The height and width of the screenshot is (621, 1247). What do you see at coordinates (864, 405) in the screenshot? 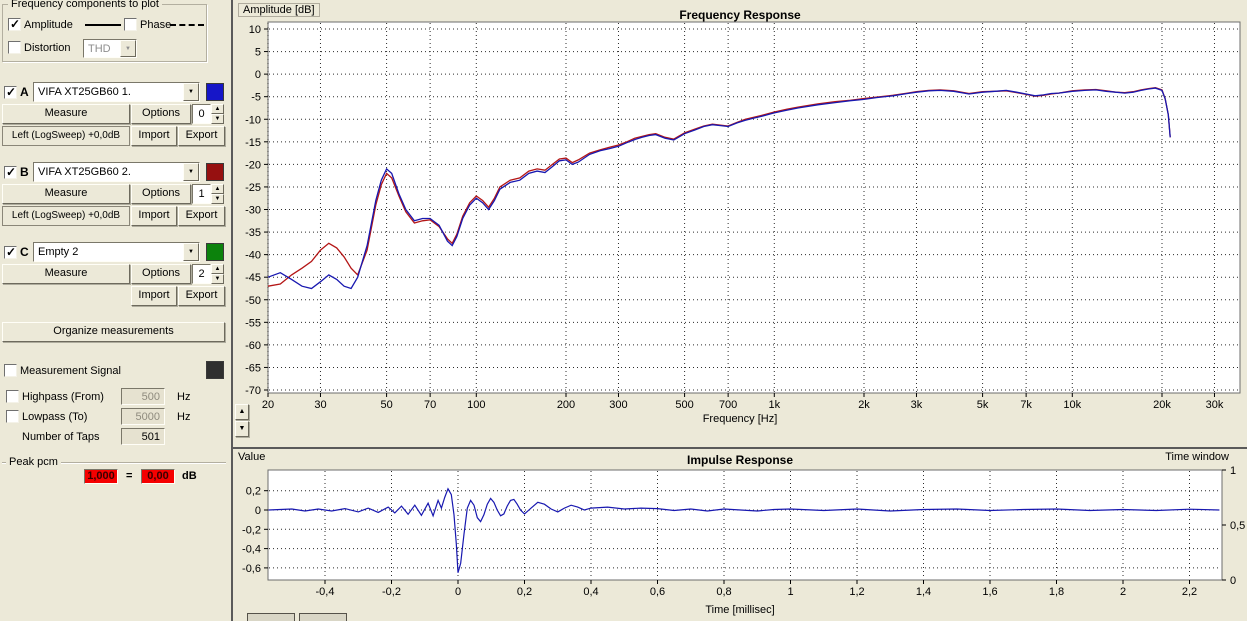
I see `svg-text: 2k` at bounding box center [864, 405].